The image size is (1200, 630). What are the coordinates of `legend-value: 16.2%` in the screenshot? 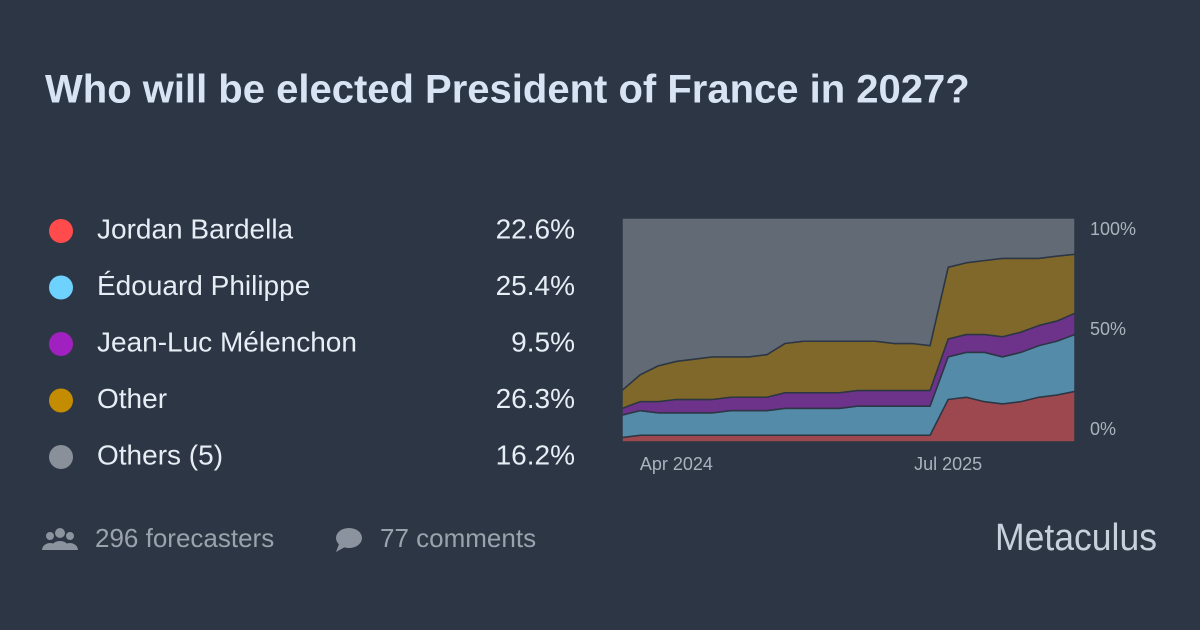 It's located at (535, 454).